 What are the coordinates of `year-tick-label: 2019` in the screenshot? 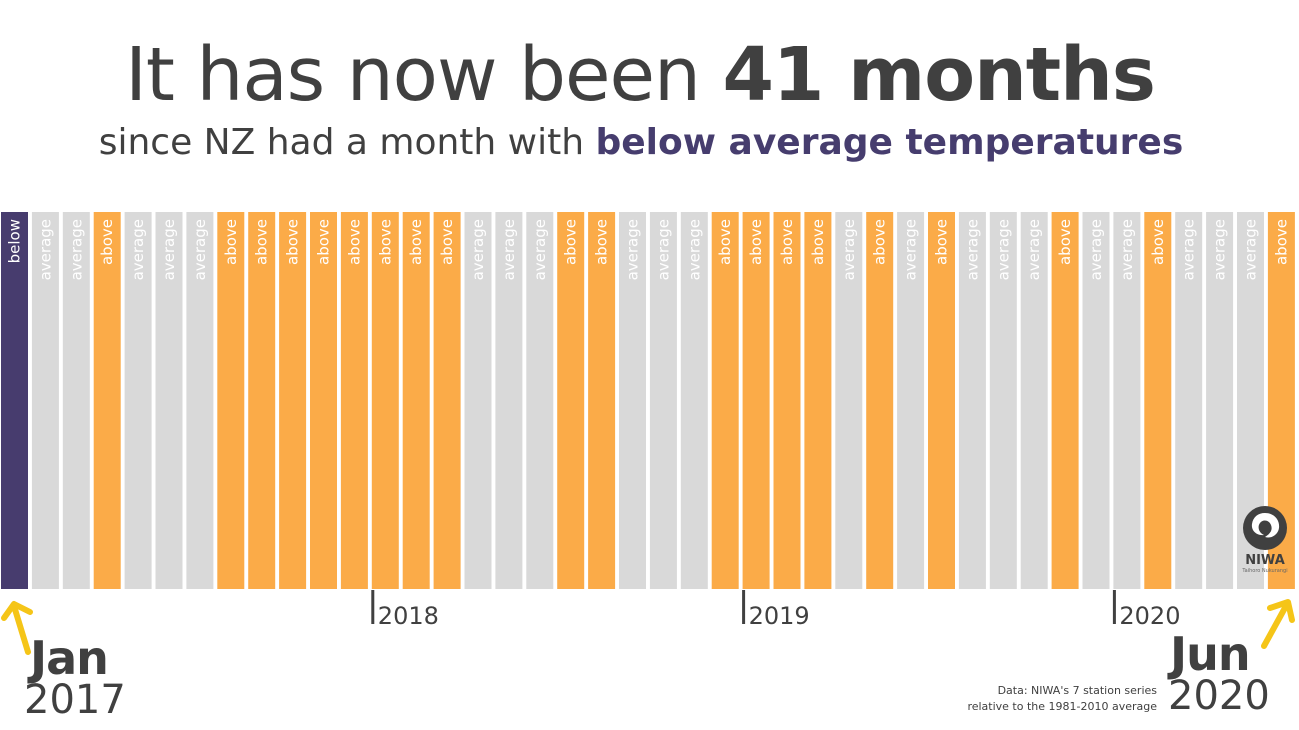 It's located at (779, 616).